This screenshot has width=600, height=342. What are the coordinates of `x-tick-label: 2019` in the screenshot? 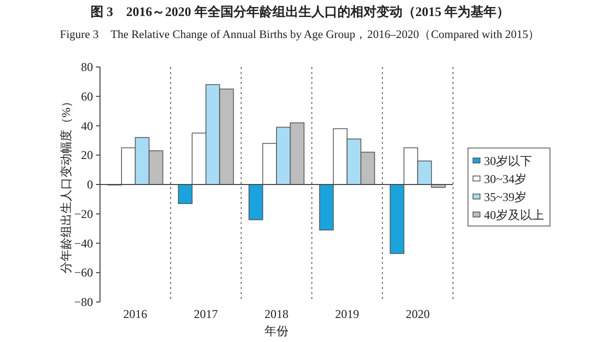 It's located at (347, 314).